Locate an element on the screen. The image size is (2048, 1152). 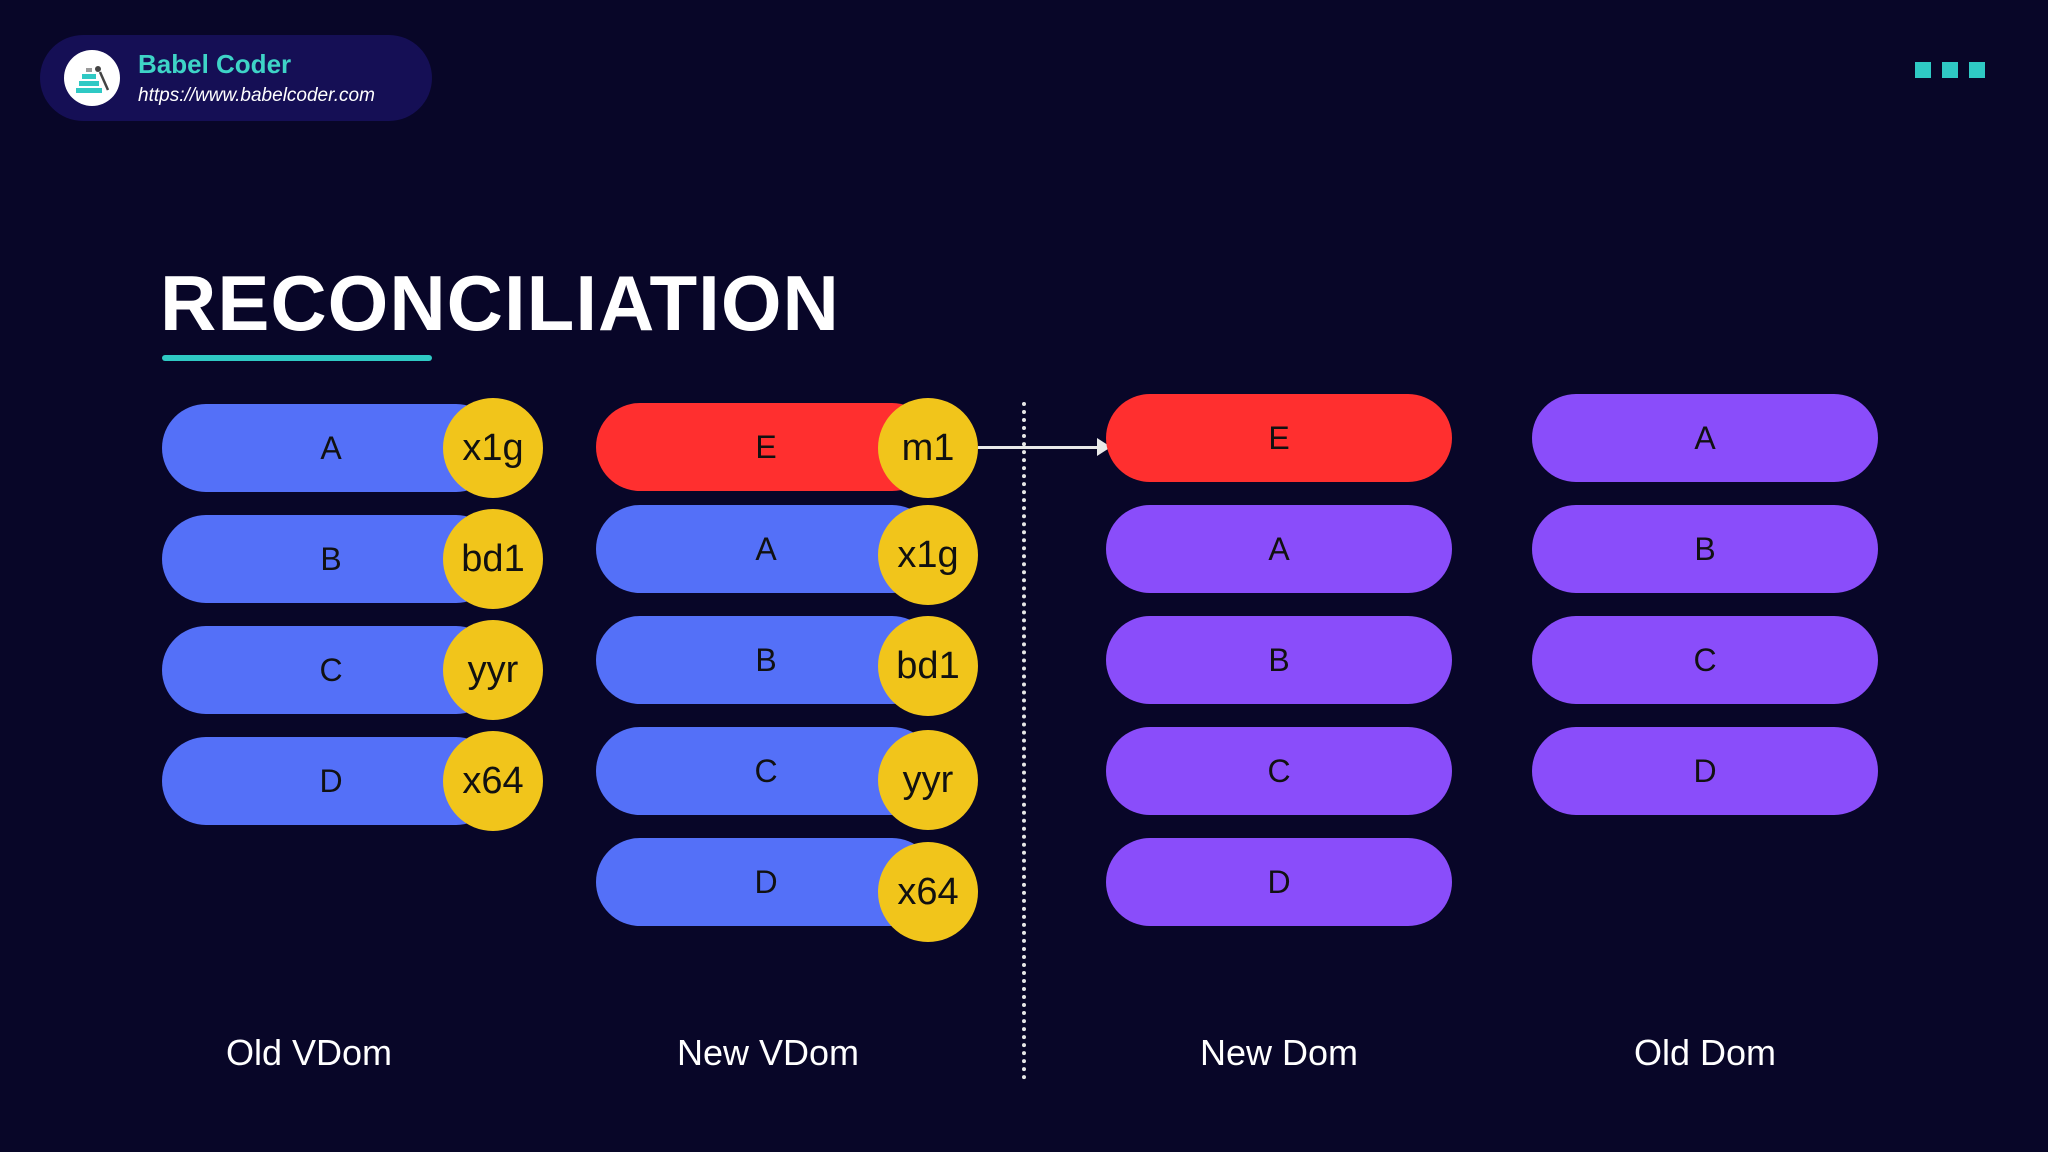
new-dom-node-c: C is located at coordinates (1279, 771).